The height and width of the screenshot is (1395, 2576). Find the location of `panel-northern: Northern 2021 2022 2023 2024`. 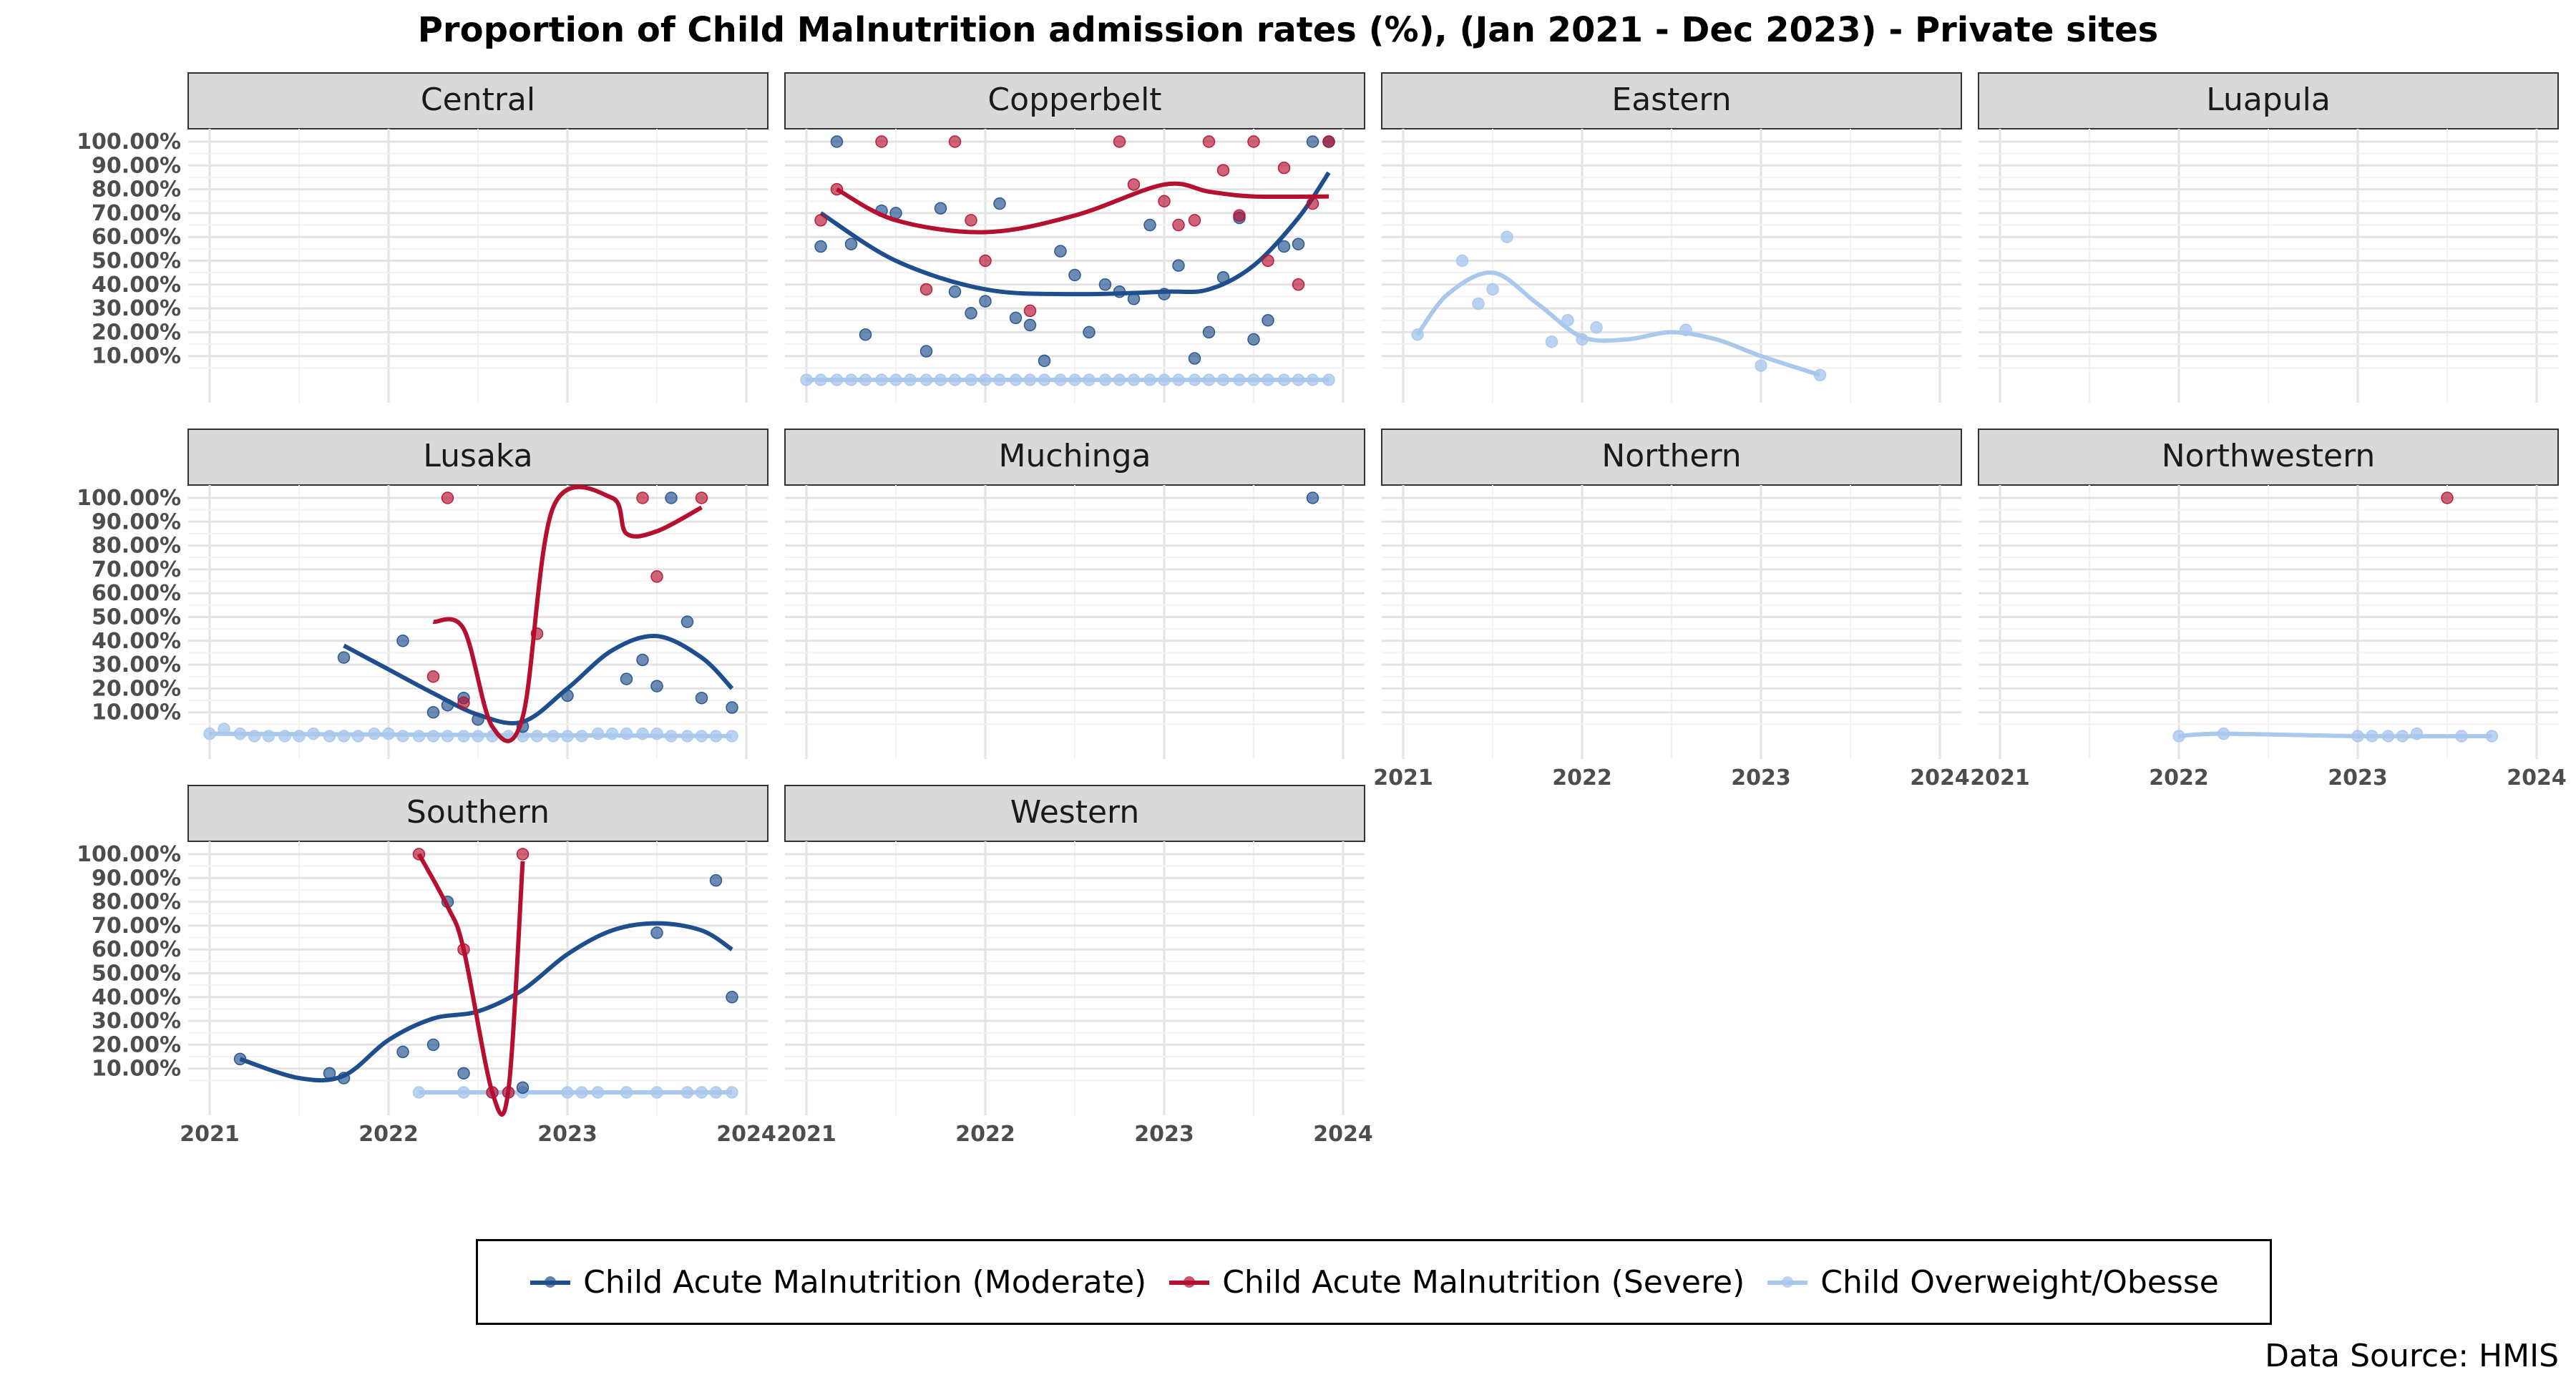

panel-northern: Northern 2021 2022 2023 2024 is located at coordinates (1671, 609).